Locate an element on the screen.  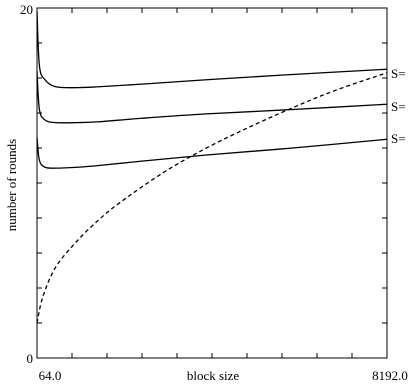
y-tick-label-max: 20 is located at coordinates (26, 9).